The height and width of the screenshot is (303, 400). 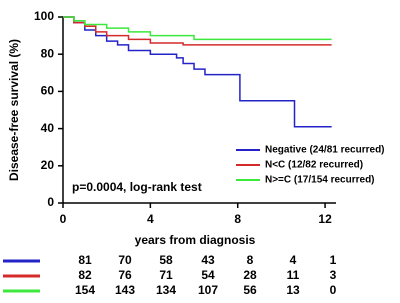 What do you see at coordinates (125, 275) in the screenshot?
I see `risk-count: 76` at bounding box center [125, 275].